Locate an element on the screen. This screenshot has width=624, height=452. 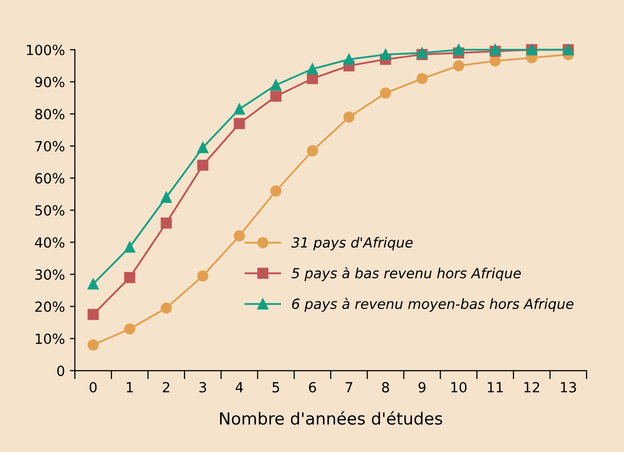
x-tick-label: 6 is located at coordinates (312, 387).